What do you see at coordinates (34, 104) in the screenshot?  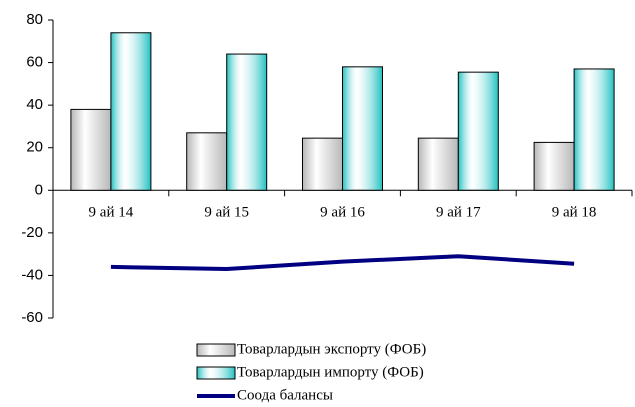 I see `y-tick-label: 40` at bounding box center [34, 104].